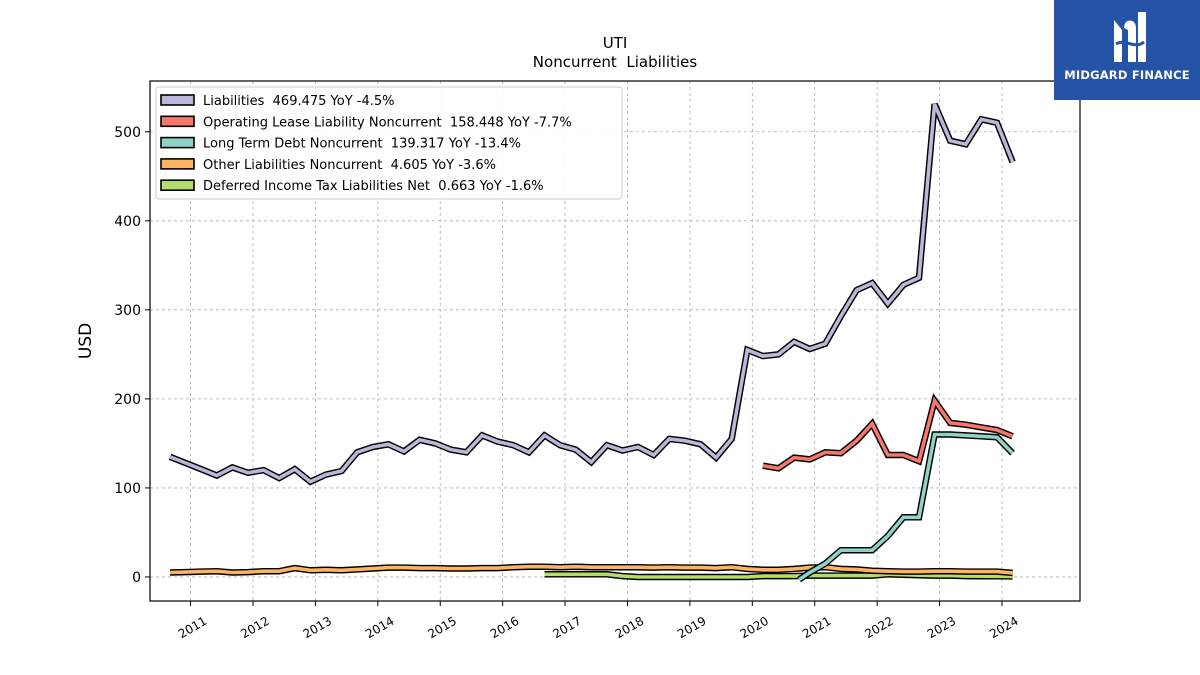 This screenshot has width=1200, height=675. I want to click on x-tick-label: 2022, so click(878, 627).